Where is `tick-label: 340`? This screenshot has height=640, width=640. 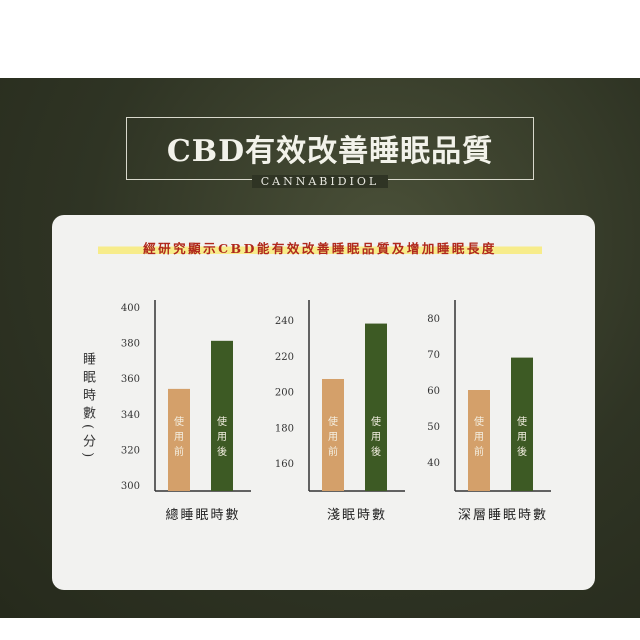 tick-label: 340 is located at coordinates (130, 415).